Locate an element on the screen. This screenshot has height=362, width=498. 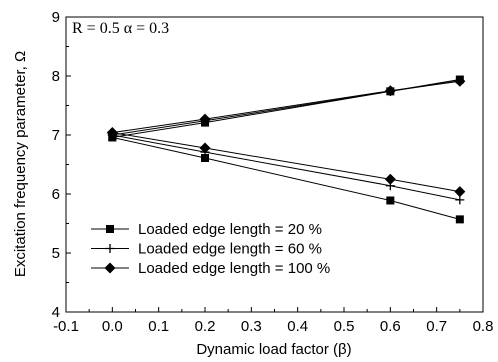
y-tick-label: 6 is located at coordinates (56, 194).